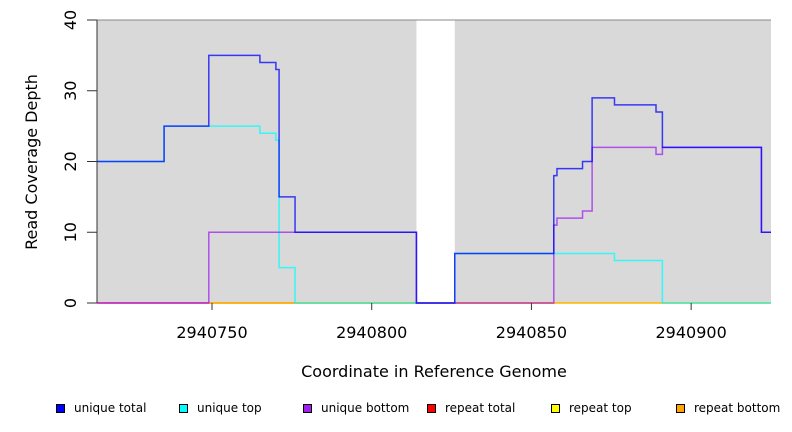 The image size is (792, 432). I want to click on legend-label: repeat top, so click(600, 408).